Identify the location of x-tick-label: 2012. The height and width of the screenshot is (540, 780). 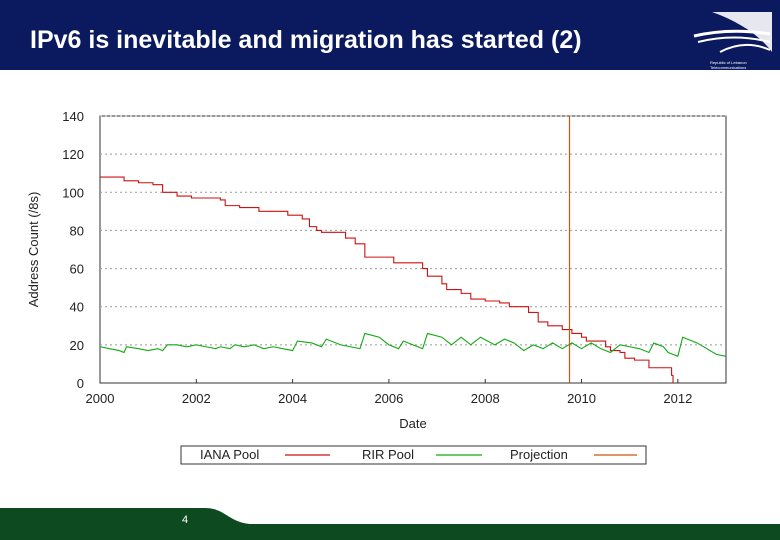
(677, 398).